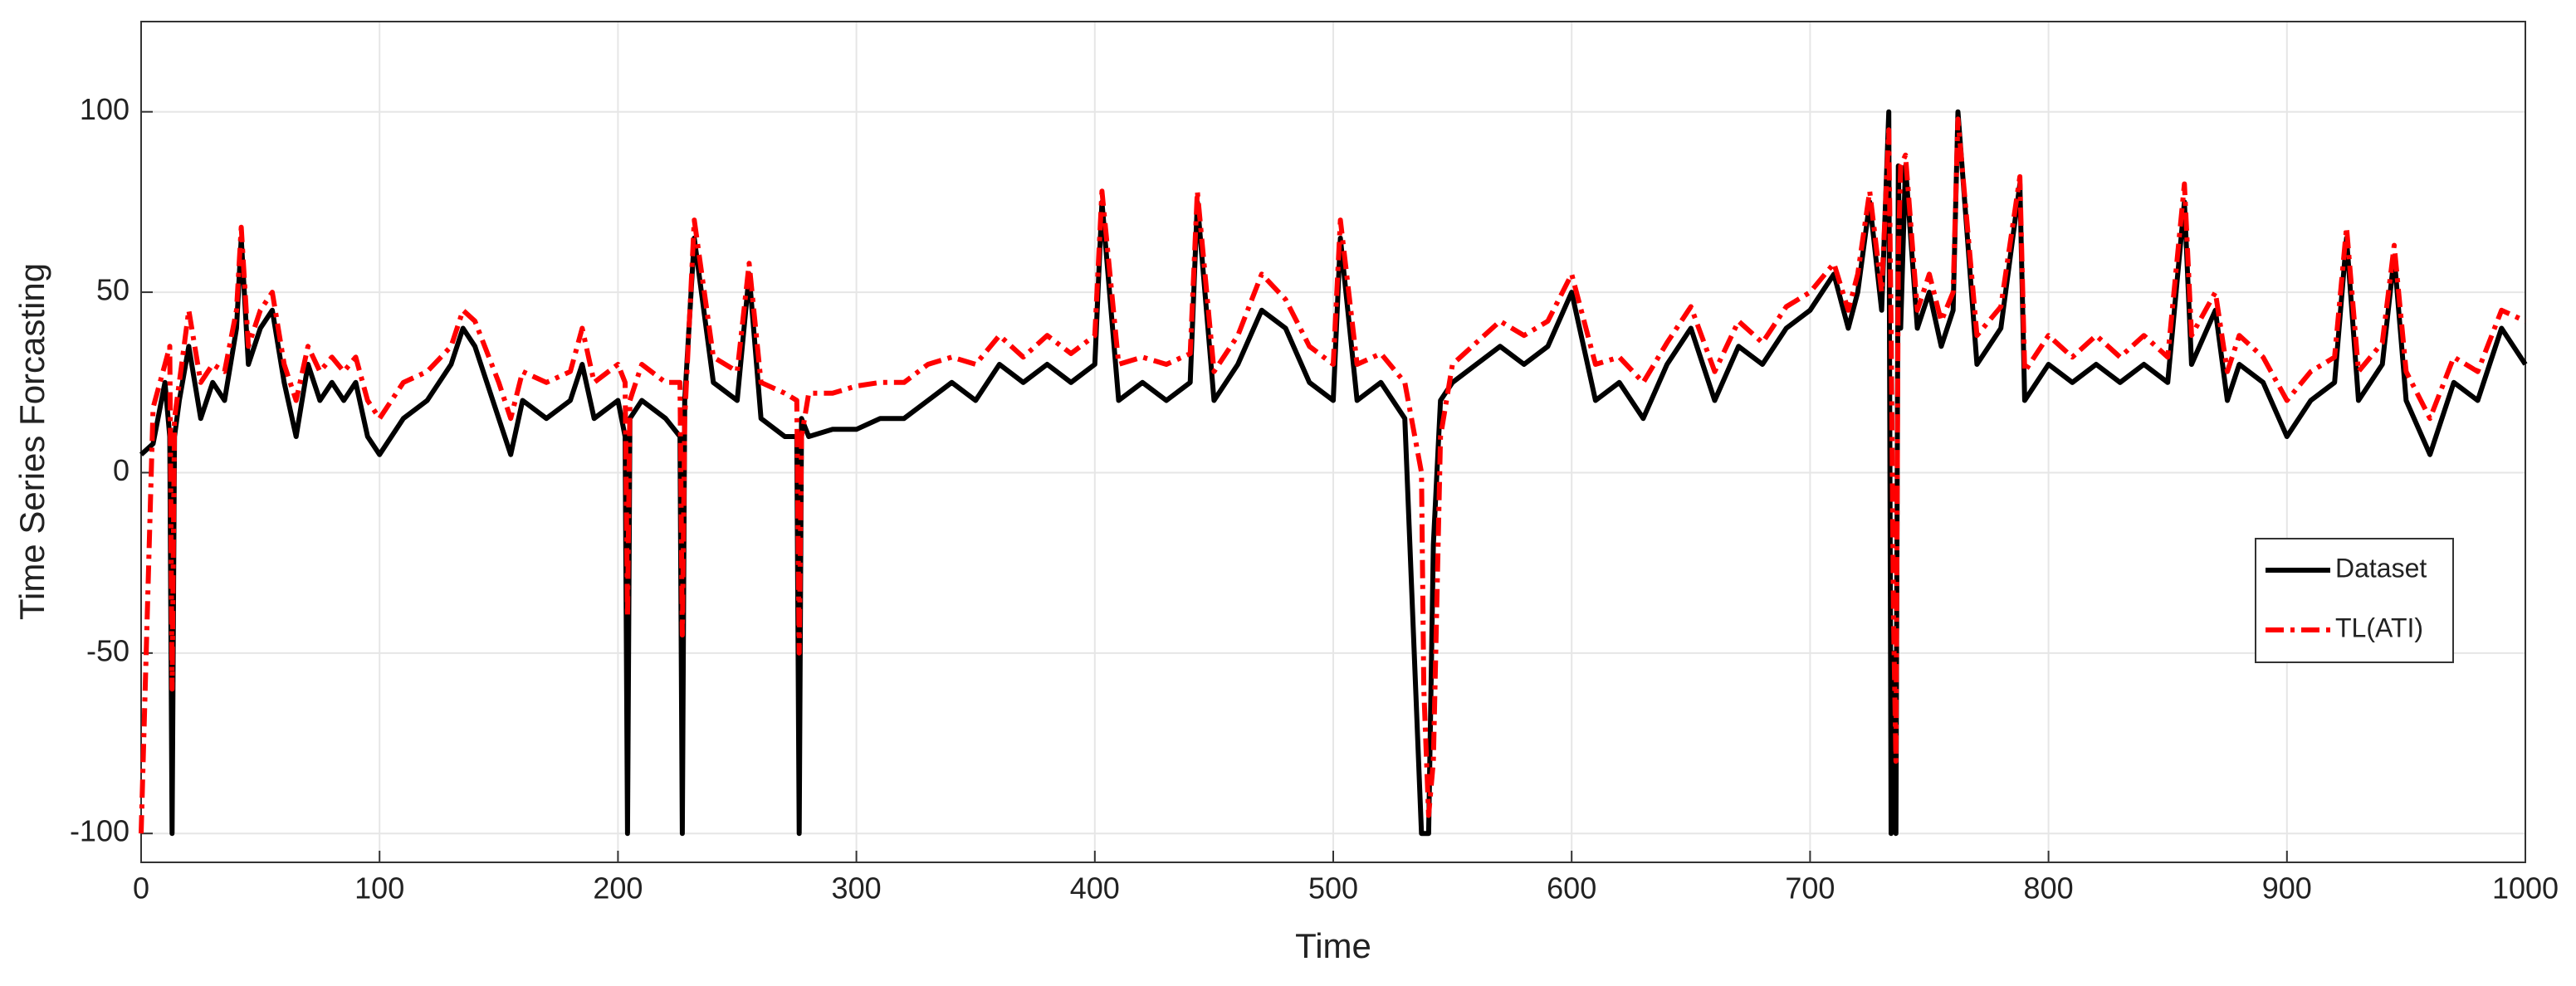  Describe the element at coordinates (108, 650) in the screenshot. I see `y-tick-label: -50` at that location.